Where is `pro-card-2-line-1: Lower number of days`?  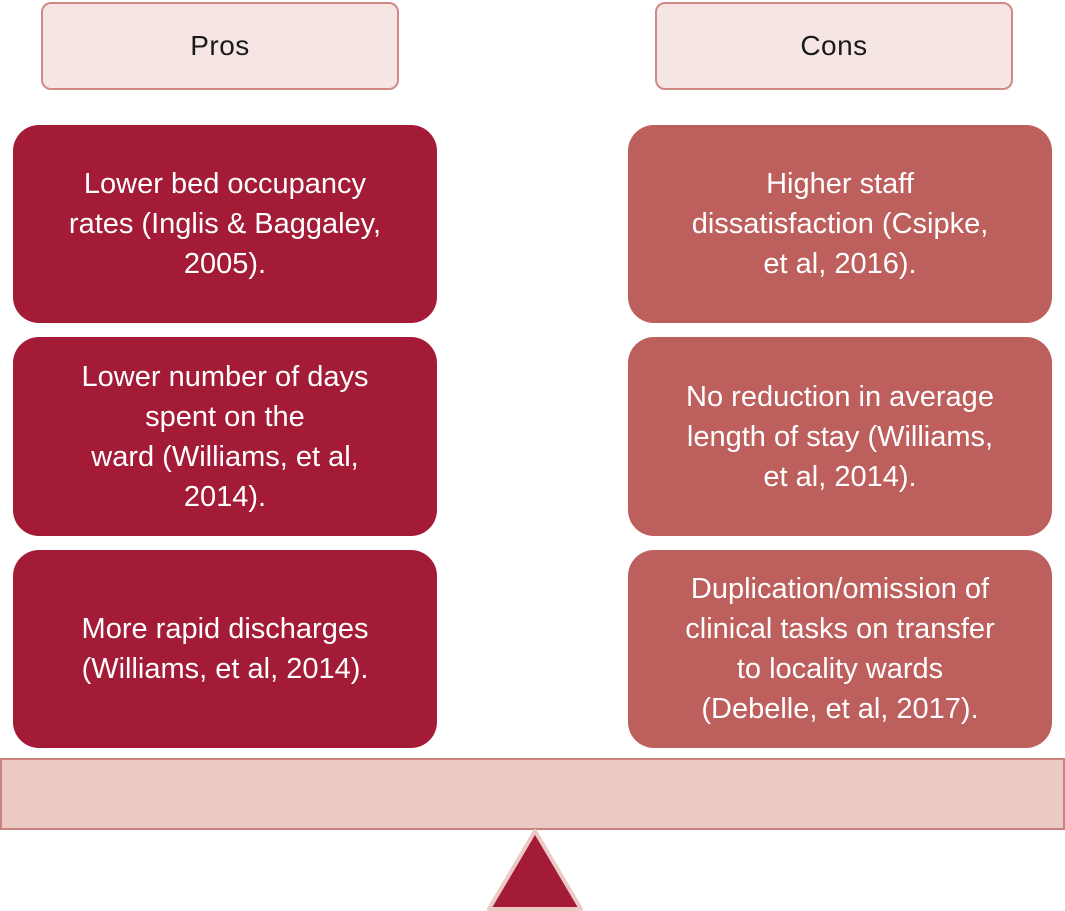
pro-card-2-line-1: Lower number of days is located at coordinates (225, 376).